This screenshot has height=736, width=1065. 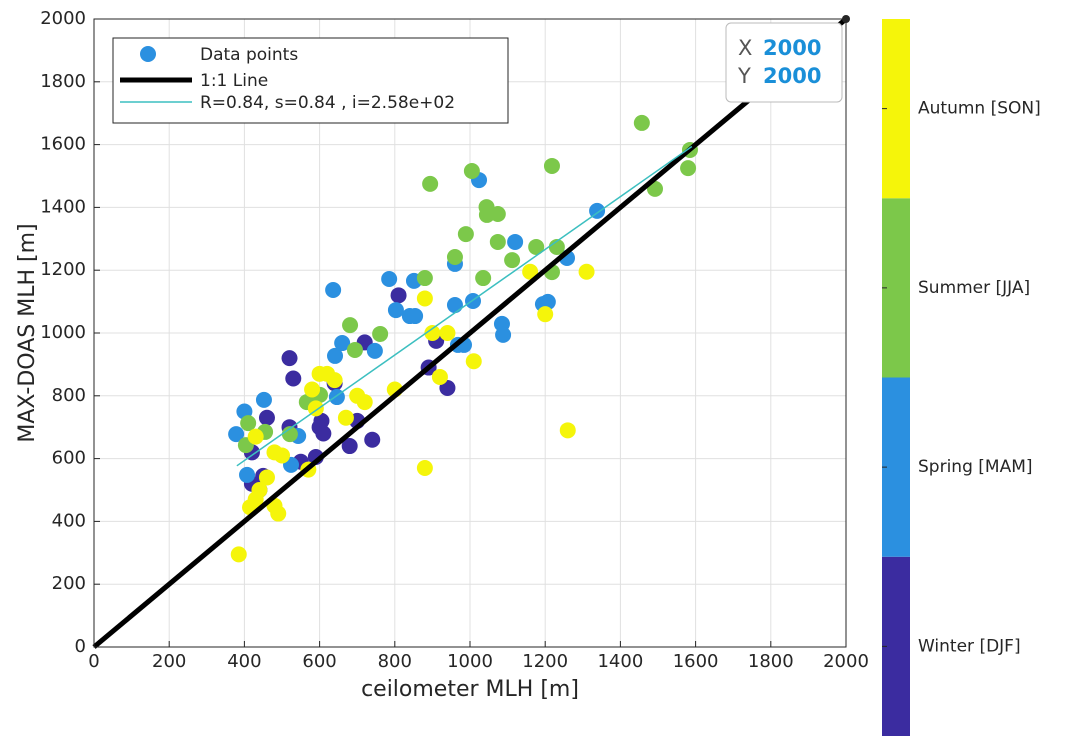 I want to click on x-tick-label: 1400, so click(x=620, y=661).